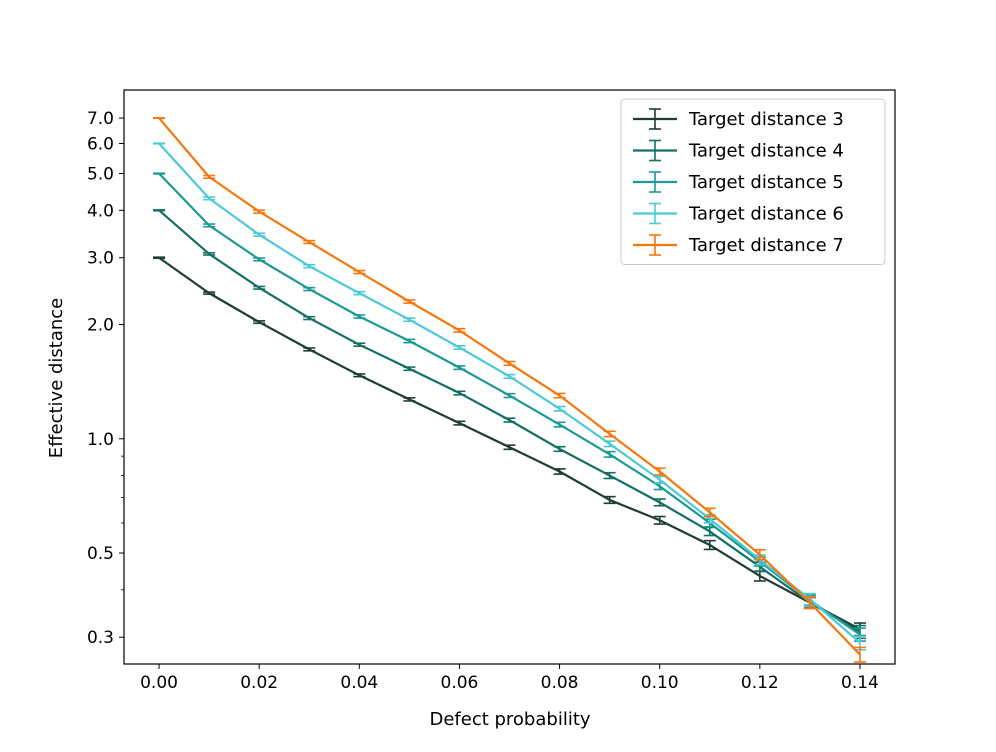  Describe the element at coordinates (100, 119) in the screenshot. I see `y-tick-label: 7.0` at that location.